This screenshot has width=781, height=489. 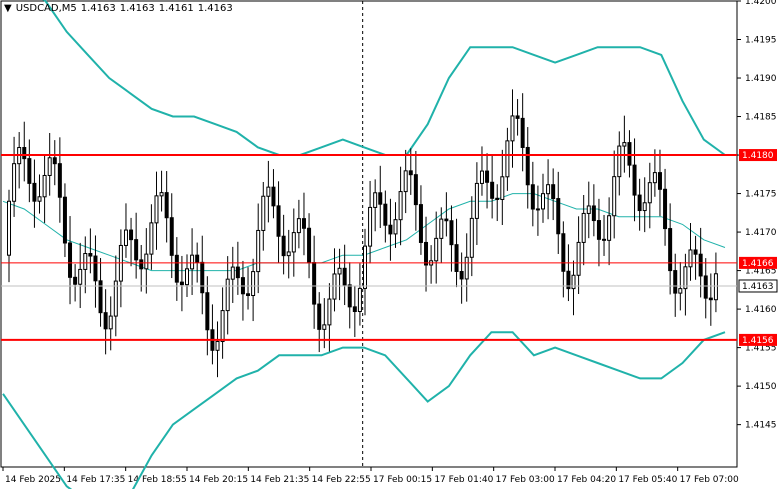 I want to click on ohlc-high: 1.4163, so click(x=137, y=8).